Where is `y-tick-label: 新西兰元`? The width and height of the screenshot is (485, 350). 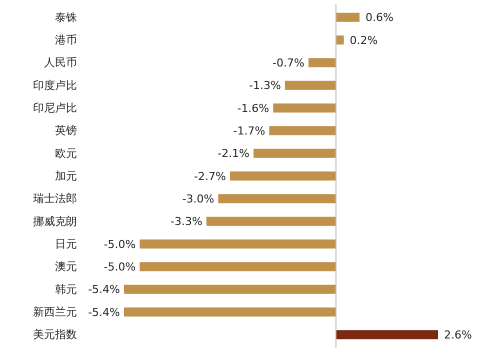
y-tick-label: 新西兰元 is located at coordinates (55, 312).